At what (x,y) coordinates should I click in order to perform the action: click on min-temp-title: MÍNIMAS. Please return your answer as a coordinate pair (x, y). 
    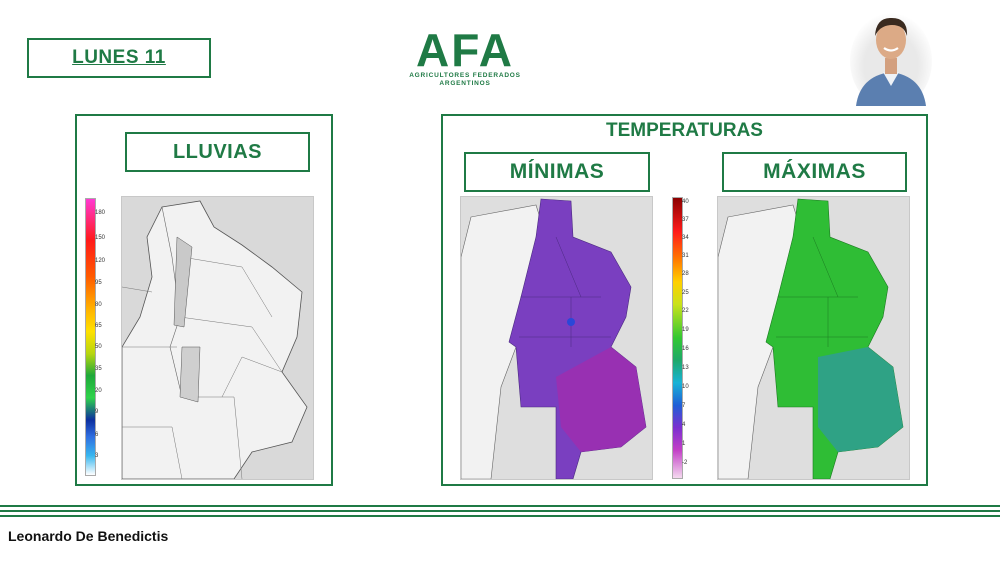
    Looking at the image, I should click on (557, 172).